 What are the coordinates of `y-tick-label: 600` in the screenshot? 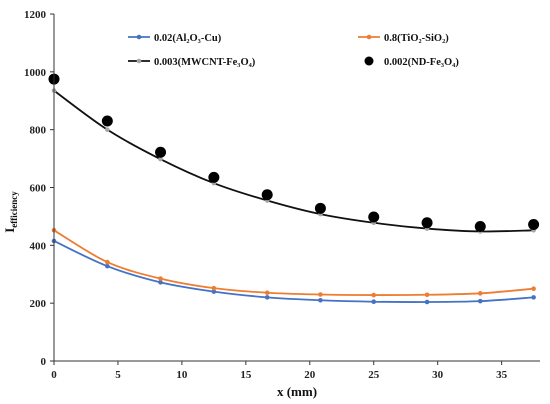 It's located at (38, 189).